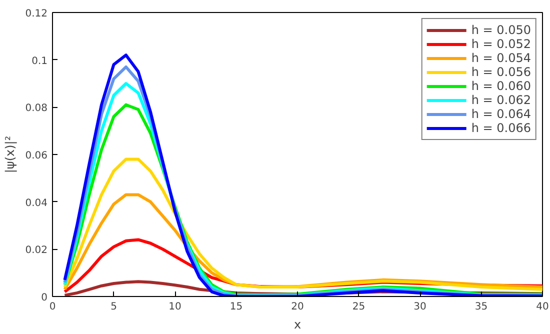  I want to click on legend-label: h = 0.064, so click(501, 114).